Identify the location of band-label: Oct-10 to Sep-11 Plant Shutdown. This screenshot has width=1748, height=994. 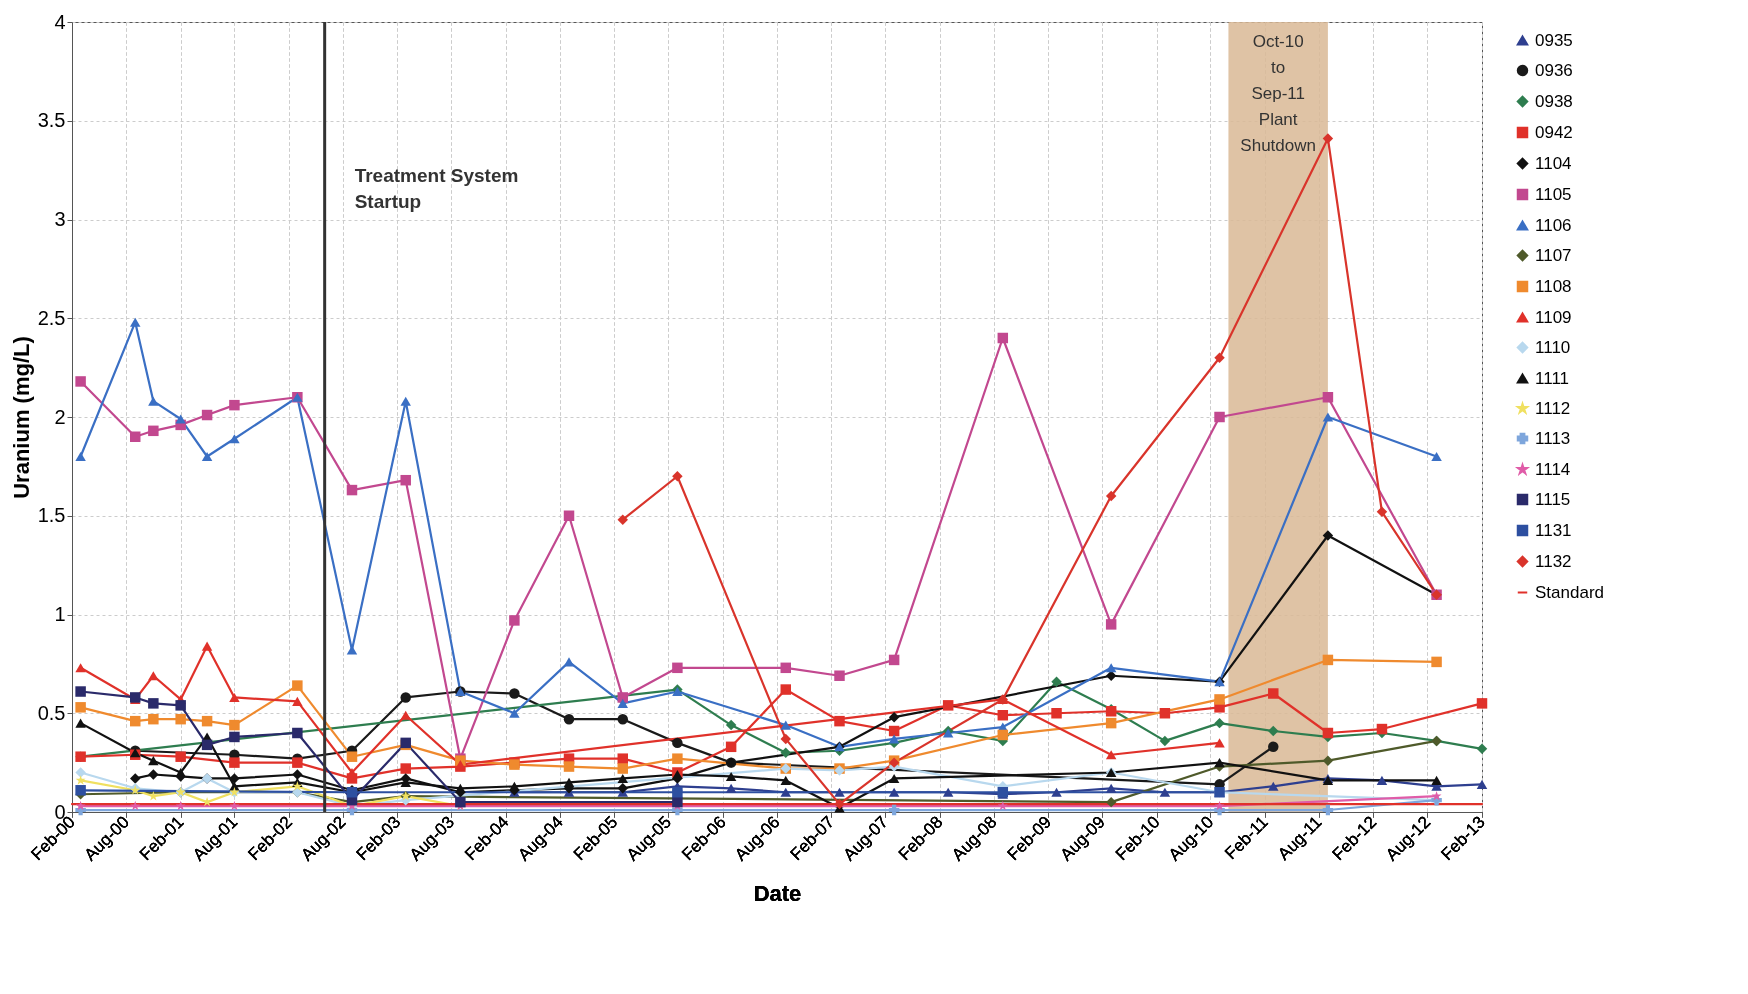
(1278, 93).